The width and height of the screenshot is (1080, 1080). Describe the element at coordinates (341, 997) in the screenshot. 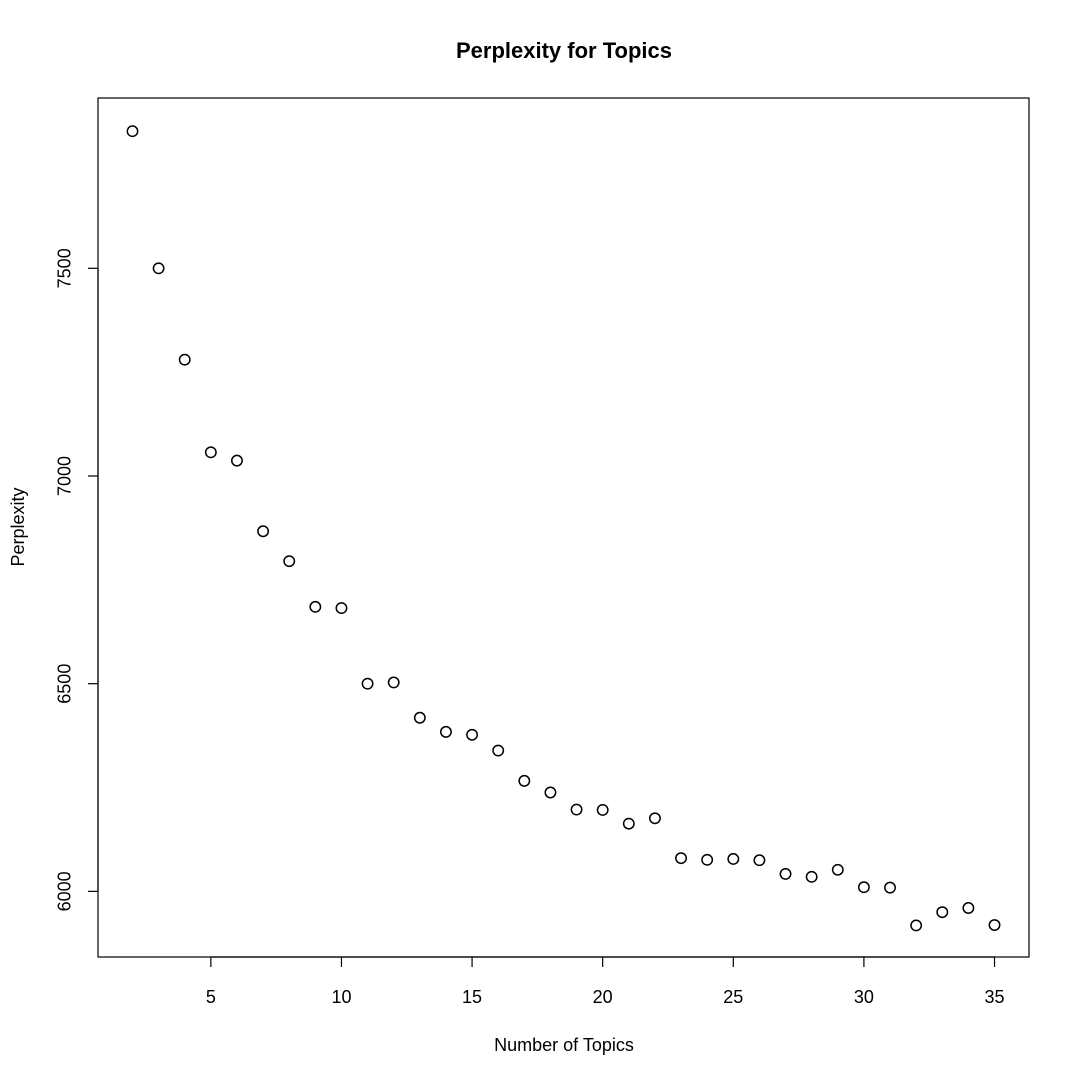

I see `x-tick-label: 10` at that location.